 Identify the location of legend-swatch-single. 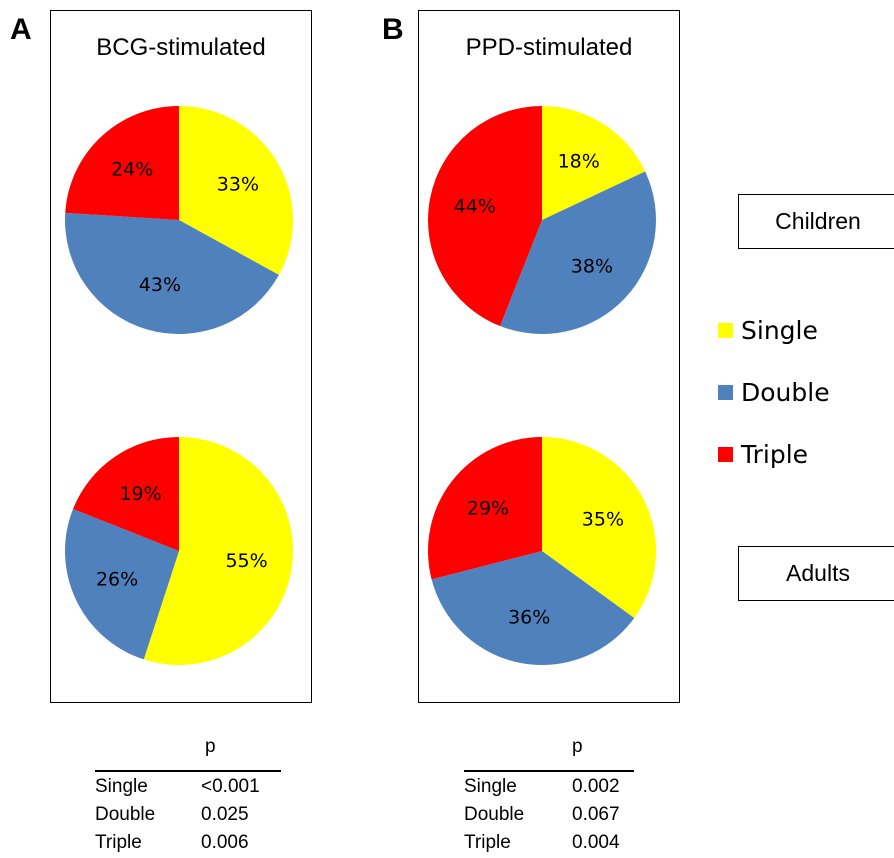
(725, 330).